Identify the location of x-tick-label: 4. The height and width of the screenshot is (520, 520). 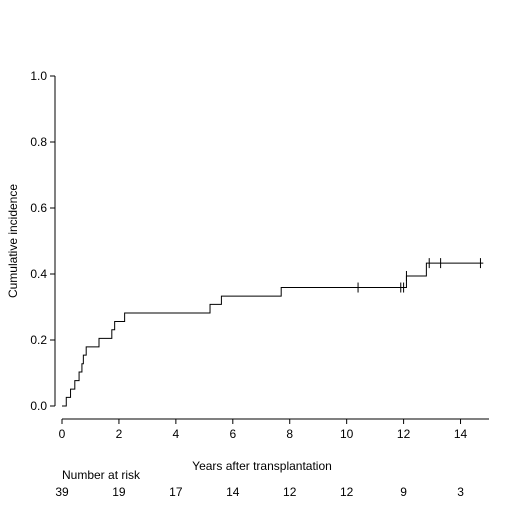
(176, 434).